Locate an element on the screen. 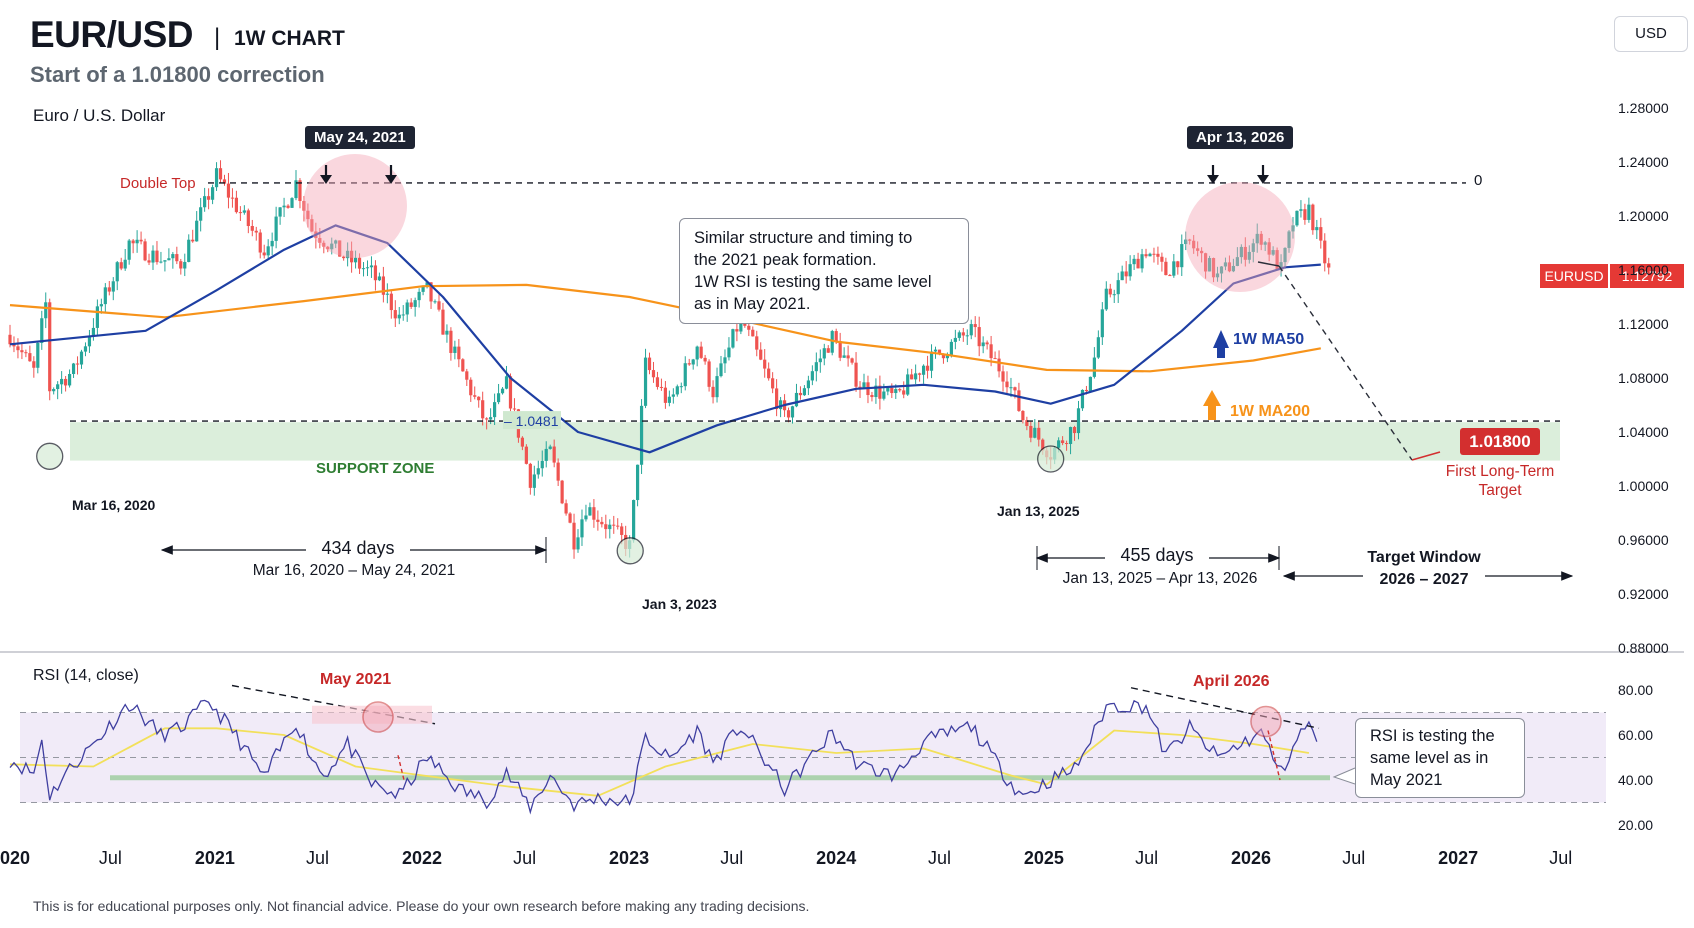  target-label-line2: Target is located at coordinates (1500, 490).